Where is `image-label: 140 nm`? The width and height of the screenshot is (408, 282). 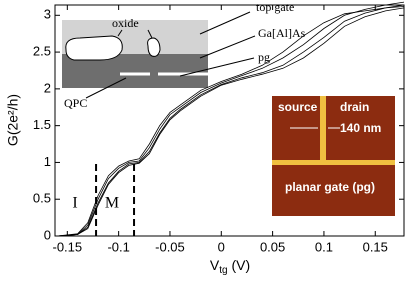
image-label: 140 nm is located at coordinates (360, 128).